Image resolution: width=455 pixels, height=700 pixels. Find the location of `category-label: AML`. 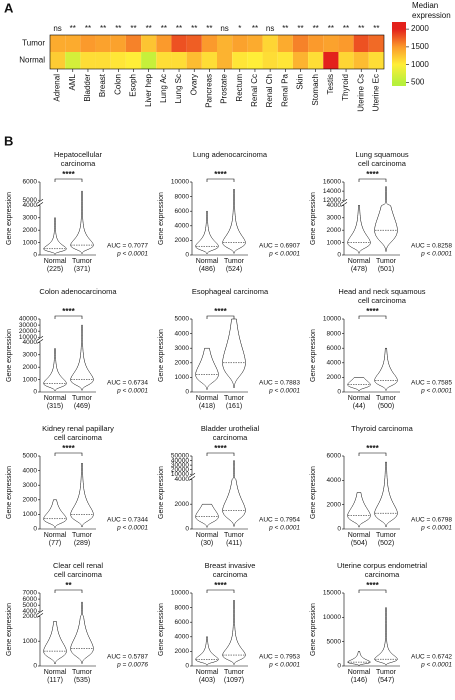

category-label: AML is located at coordinates (72, 81).